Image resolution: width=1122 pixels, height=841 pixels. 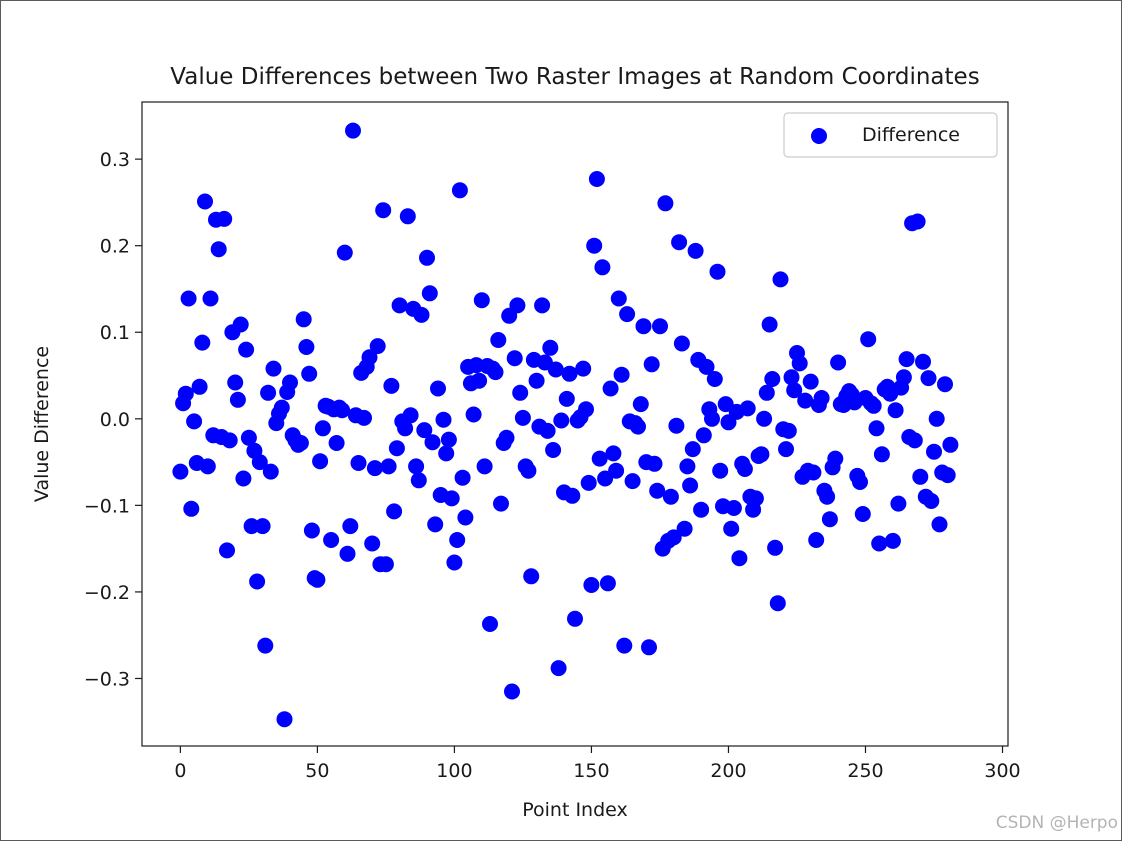 What do you see at coordinates (1056, 823) in the screenshot?
I see `watermark: CSDN @Herpo` at bounding box center [1056, 823].